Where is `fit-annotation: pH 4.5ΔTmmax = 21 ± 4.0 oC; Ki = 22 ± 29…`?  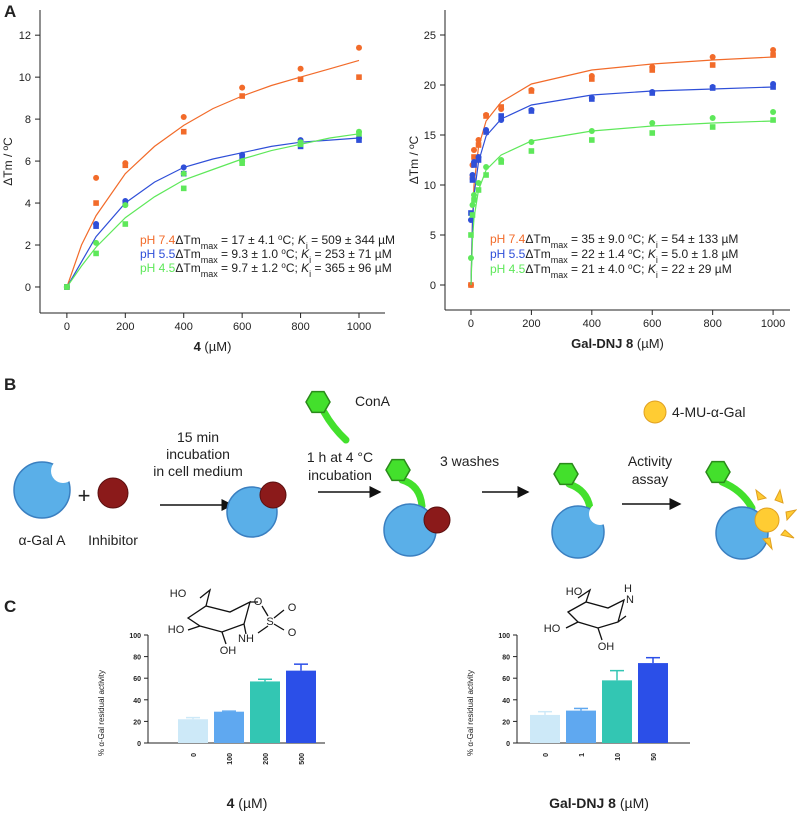 fit-annotation: pH 4.5ΔTmmax = 21 ± 4.0 oC; Ki = 22 ± 29… is located at coordinates (611, 271).